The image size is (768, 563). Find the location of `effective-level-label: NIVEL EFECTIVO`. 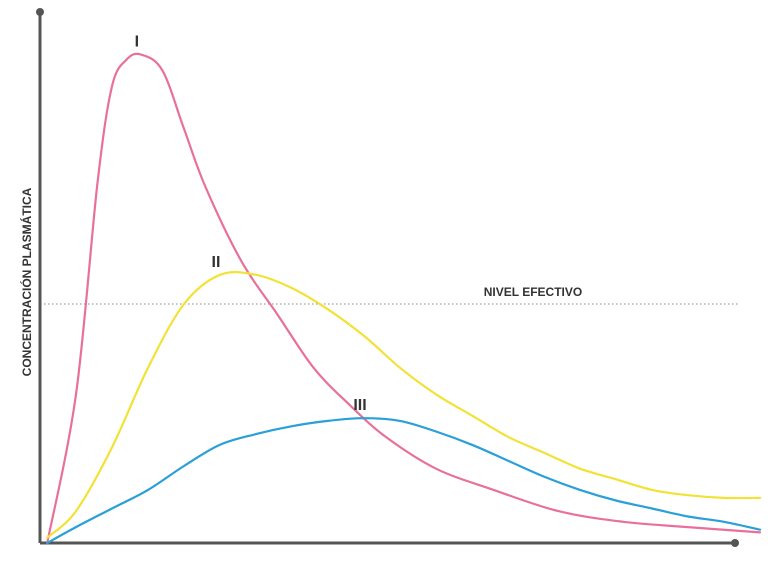

effective-level-label: NIVEL EFECTIVO is located at coordinates (533, 292).